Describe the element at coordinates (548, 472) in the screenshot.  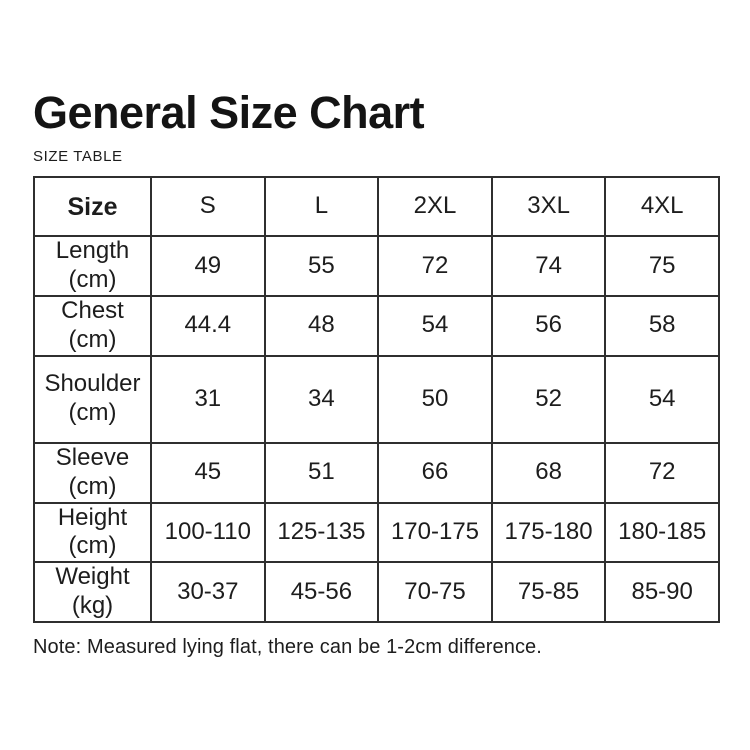
I see `cell-sleeve-3xl: 68` at that location.